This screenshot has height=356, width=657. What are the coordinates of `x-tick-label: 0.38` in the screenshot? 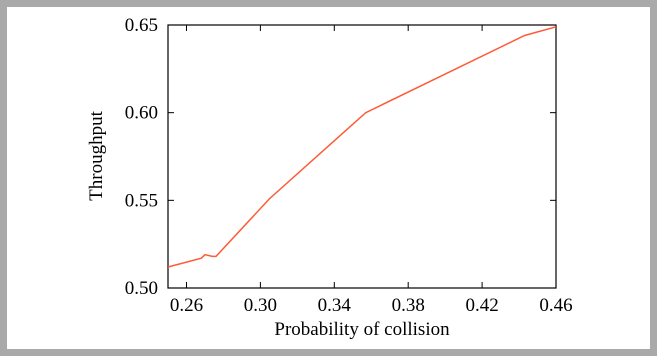 It's located at (408, 305).